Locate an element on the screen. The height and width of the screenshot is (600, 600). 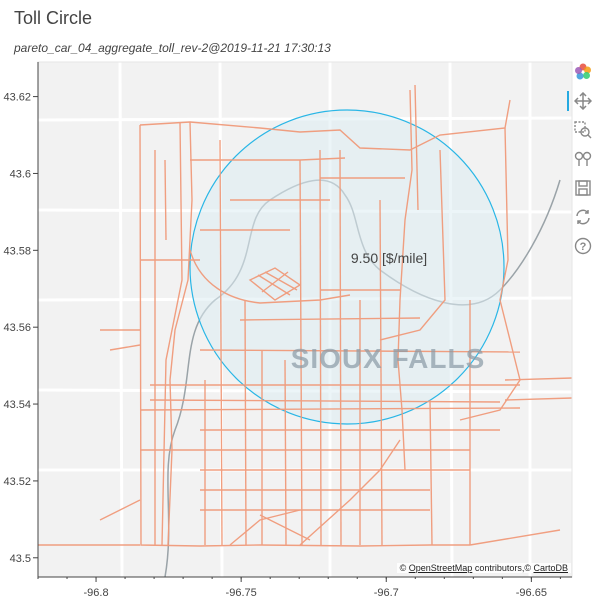
plot-title: Toll Circle is located at coordinates (53, 18).